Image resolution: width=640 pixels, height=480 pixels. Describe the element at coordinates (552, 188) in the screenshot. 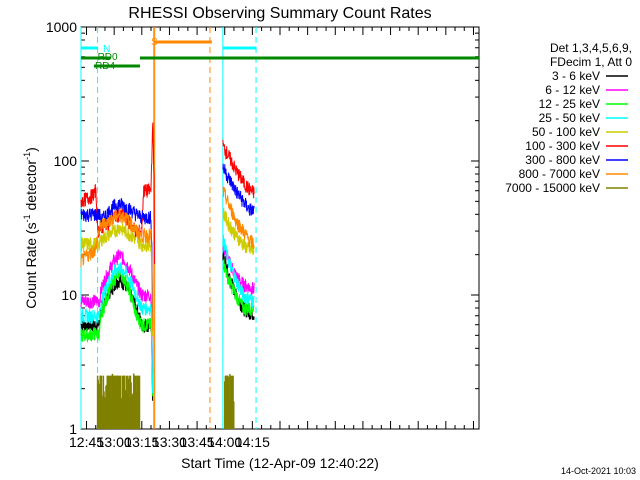

I see `legend-label: 7000 - 15000 keV` at that location.